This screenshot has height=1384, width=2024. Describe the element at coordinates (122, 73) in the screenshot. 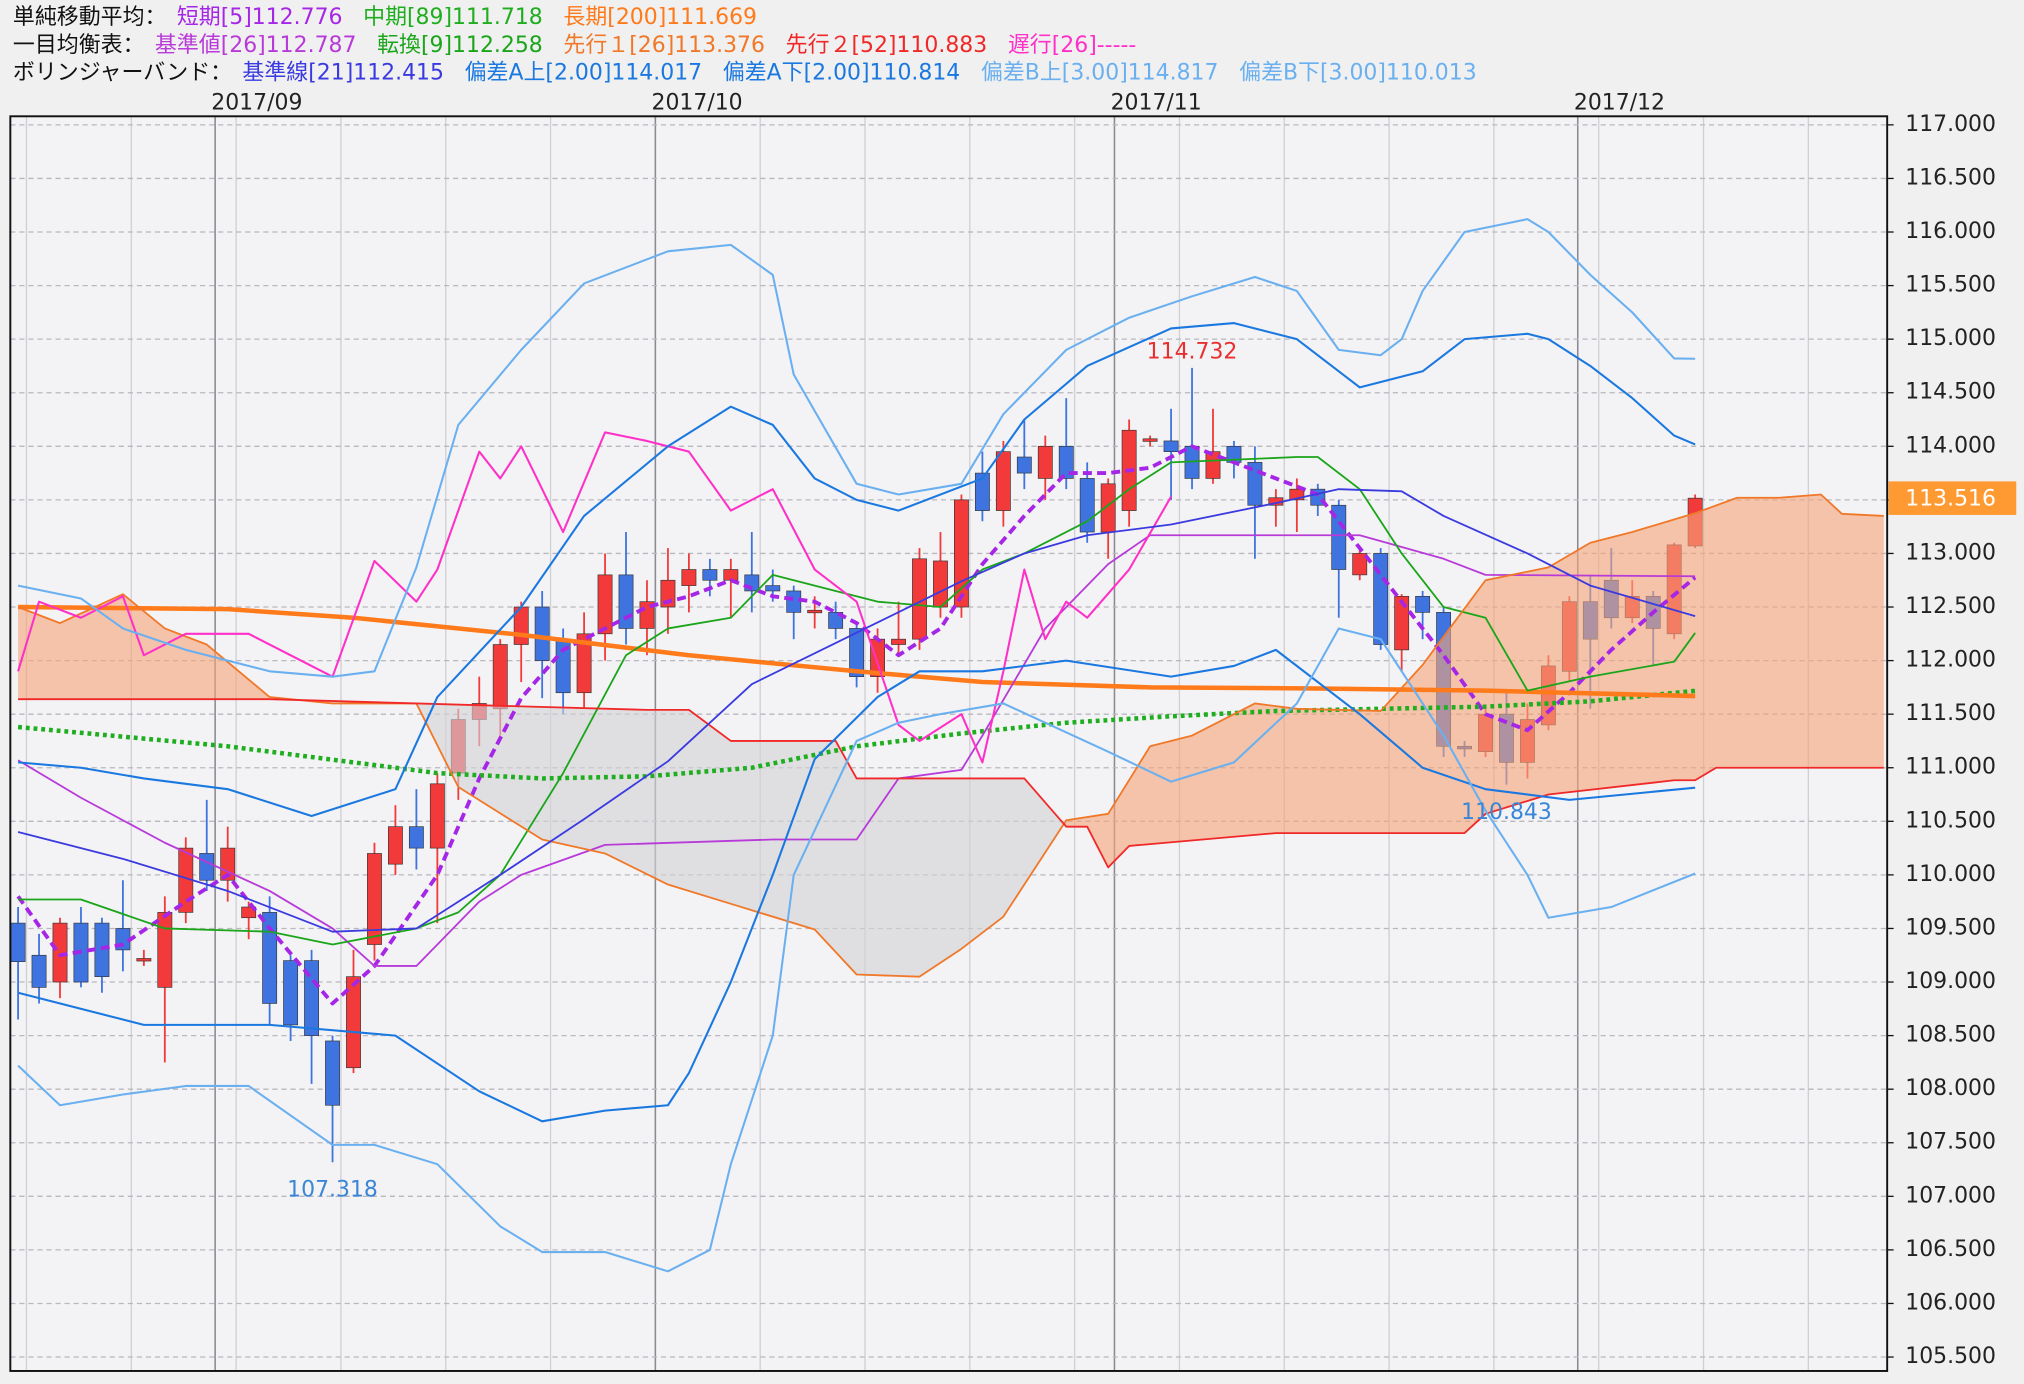

I see `legend-group-title: ボリンジャーバンド：` at that location.